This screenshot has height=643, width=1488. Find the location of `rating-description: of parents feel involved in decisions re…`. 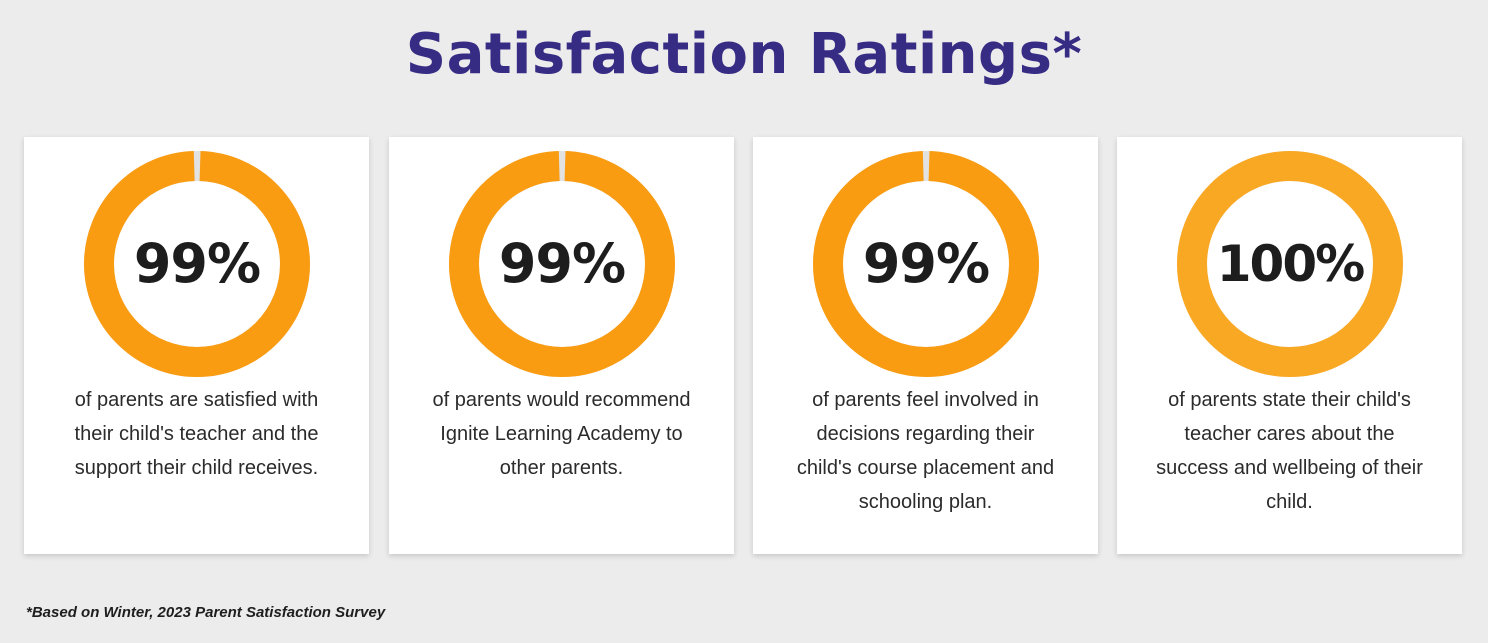

rating-description: of parents feel involved in decisions re… is located at coordinates (925, 451).